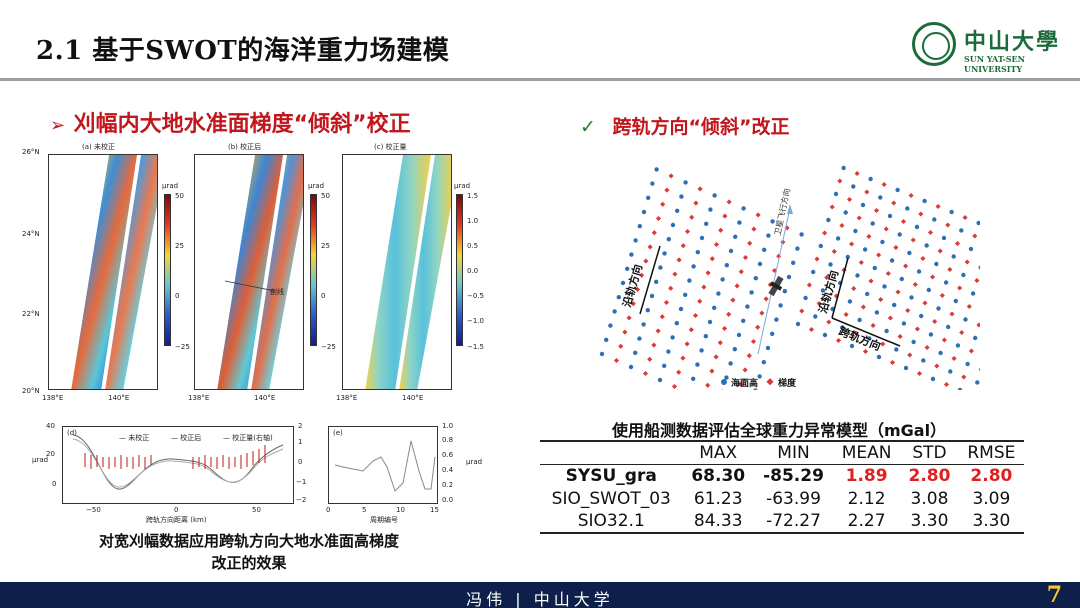  I want to click on left-heading-text: 刈幅内大地水准面梯度“倾斜”校正, so click(242, 124).